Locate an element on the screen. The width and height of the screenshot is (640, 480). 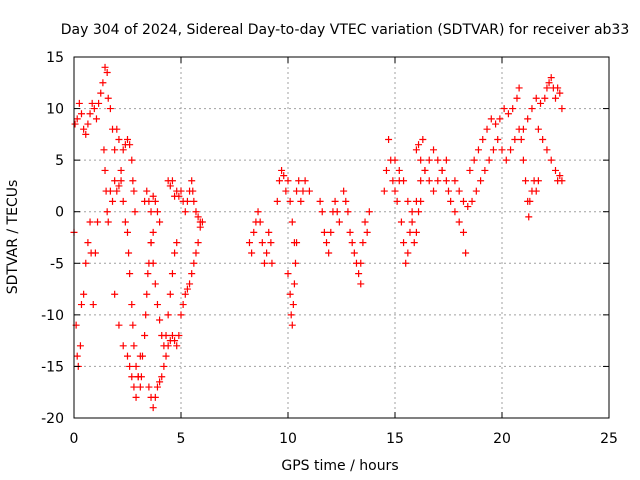
x-axis-label: GPS time / hours is located at coordinates (339, 466).